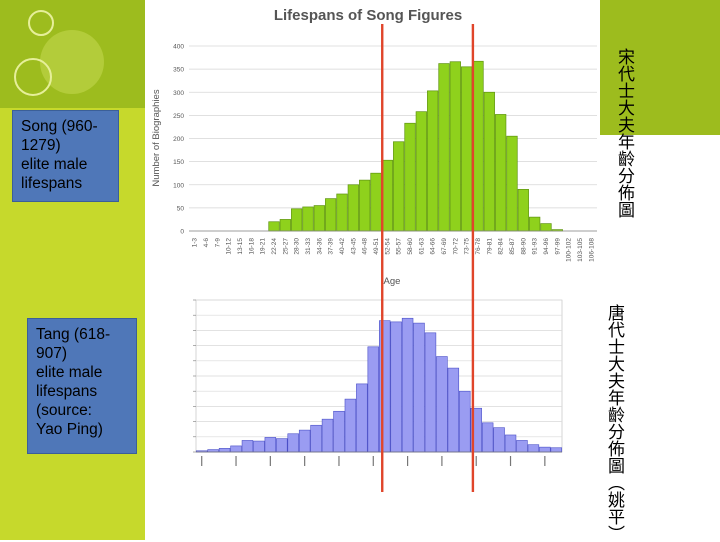 The width and height of the screenshot is (720, 542). What do you see at coordinates (523, 246) in the screenshot?
I see `song-x-tick-label: 88-90` at bounding box center [523, 246].